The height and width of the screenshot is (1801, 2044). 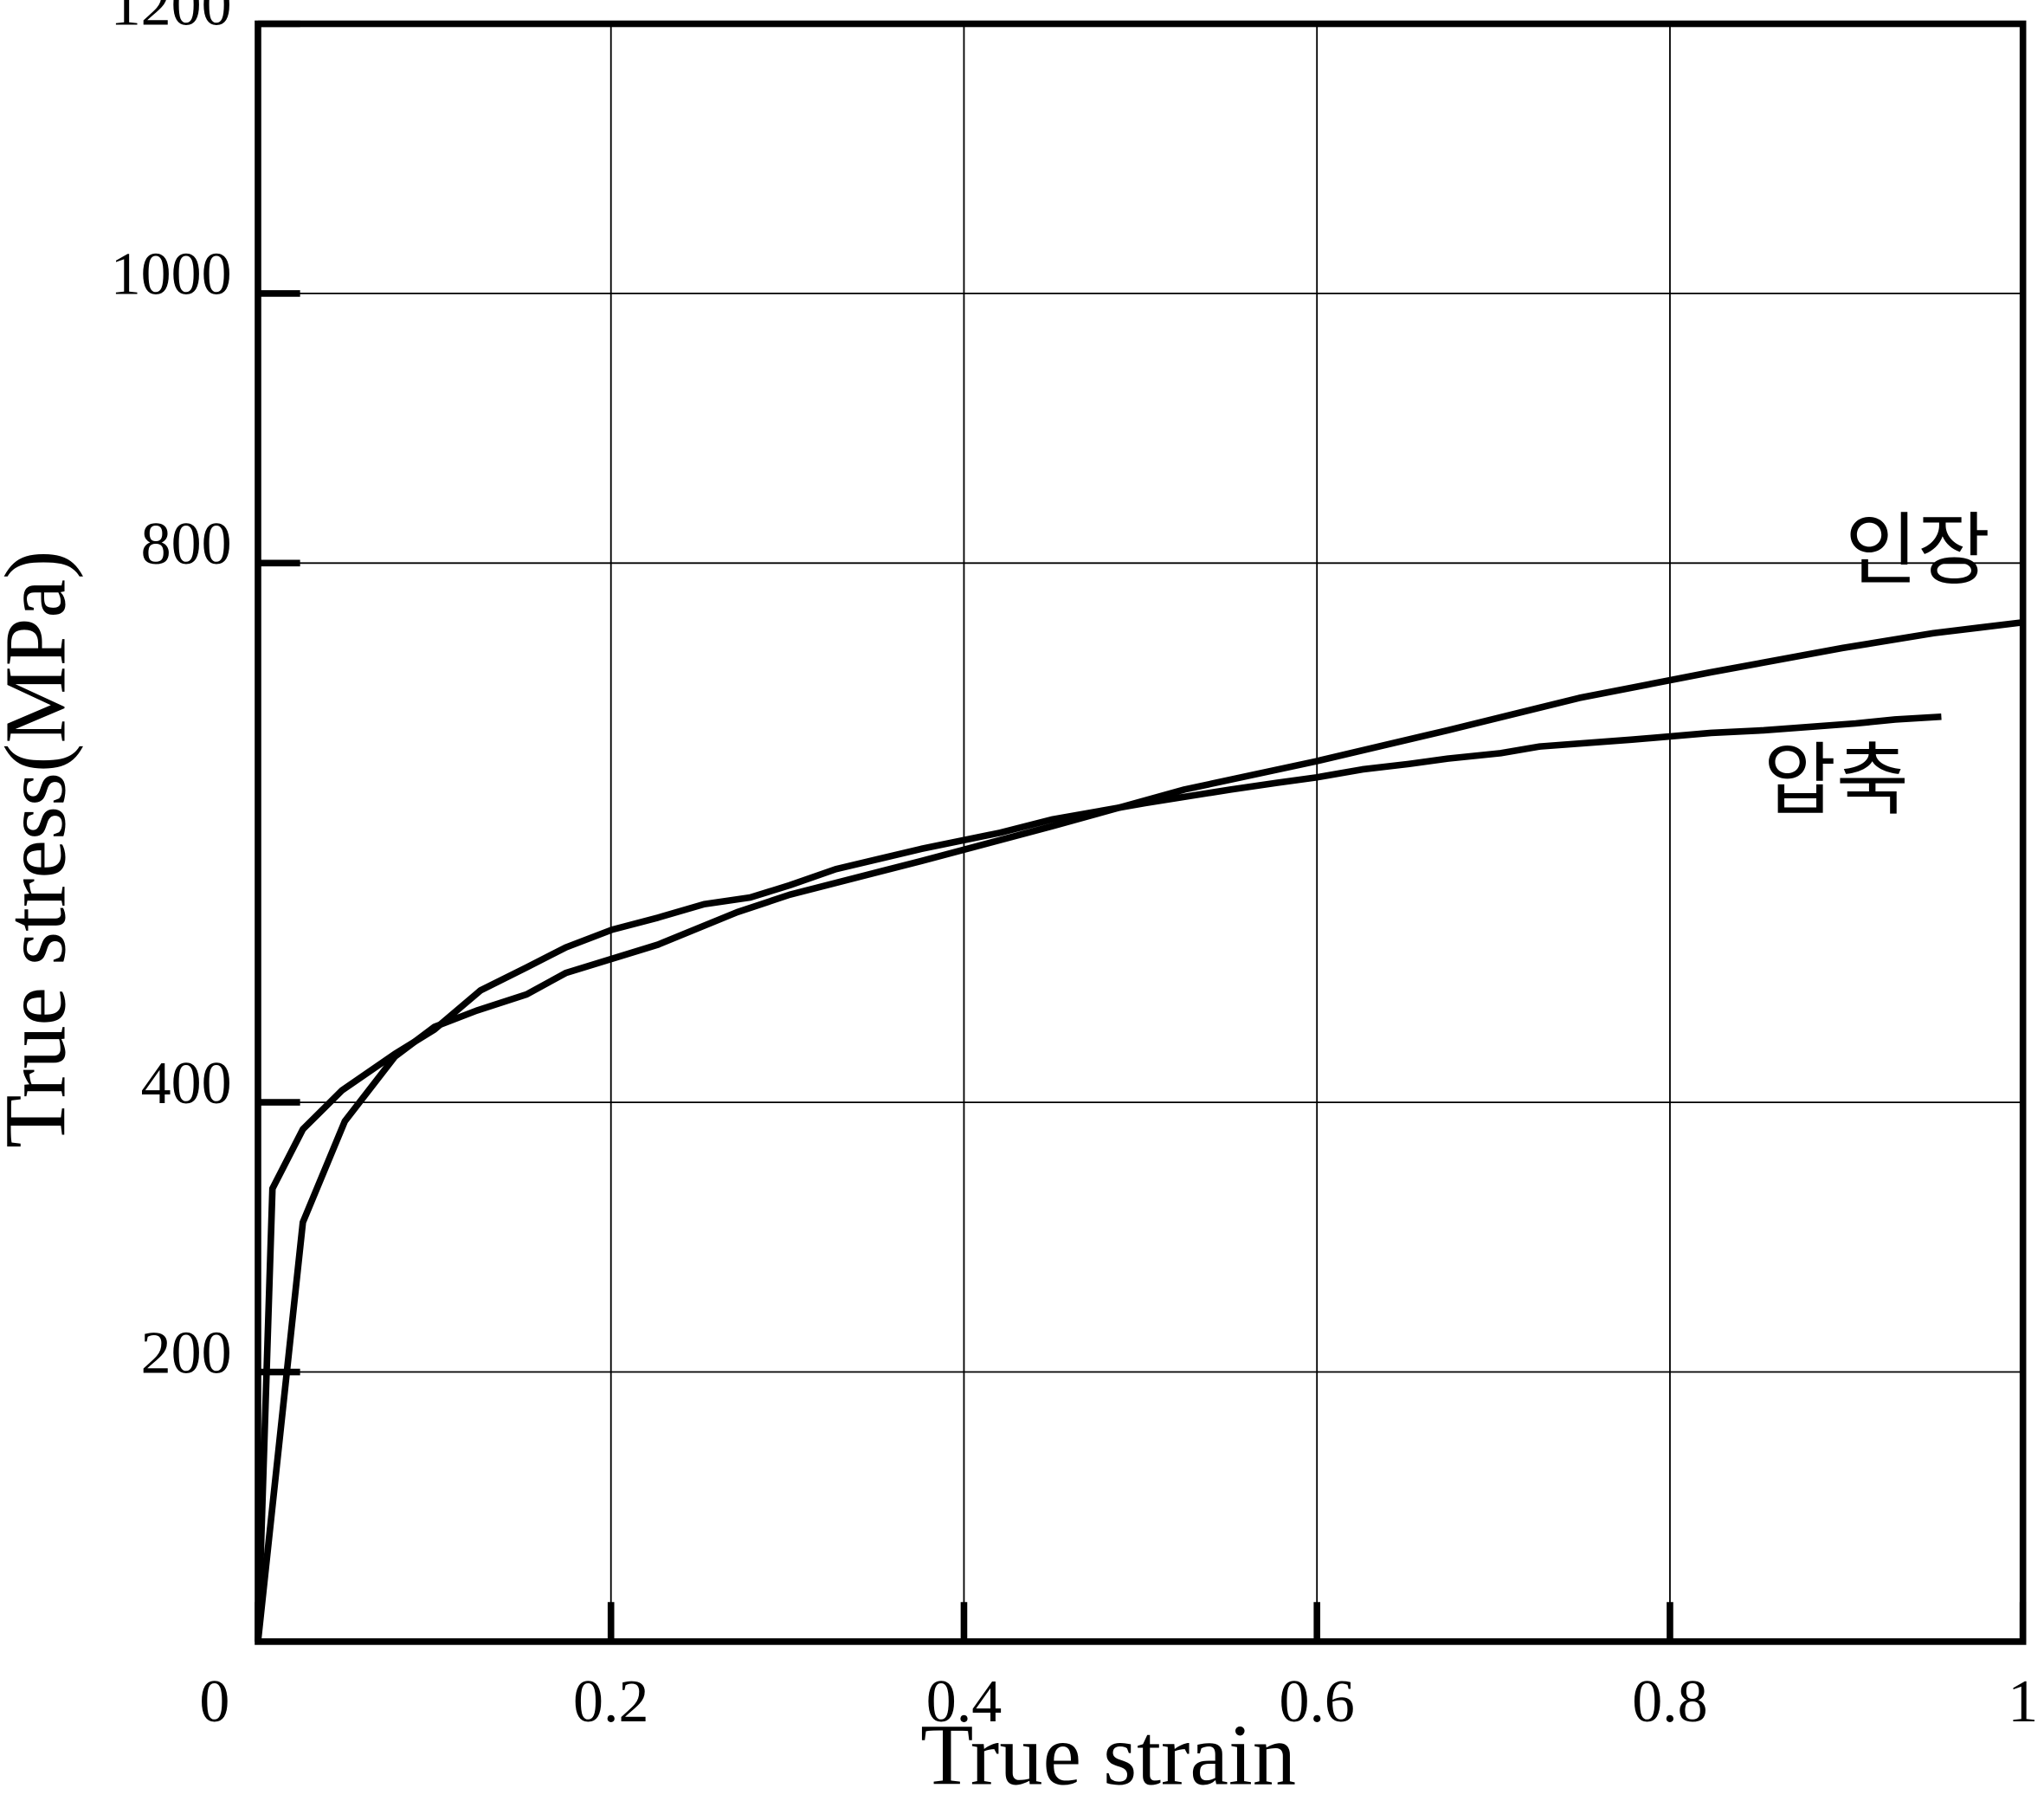 What do you see at coordinates (1836, 780) in the screenshot?
I see `series-label: 압축` at bounding box center [1836, 780].